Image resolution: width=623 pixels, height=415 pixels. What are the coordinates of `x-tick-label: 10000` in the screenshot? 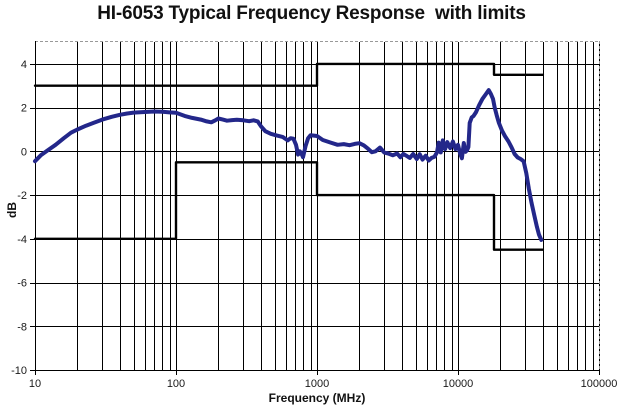 It's located at (458, 384).